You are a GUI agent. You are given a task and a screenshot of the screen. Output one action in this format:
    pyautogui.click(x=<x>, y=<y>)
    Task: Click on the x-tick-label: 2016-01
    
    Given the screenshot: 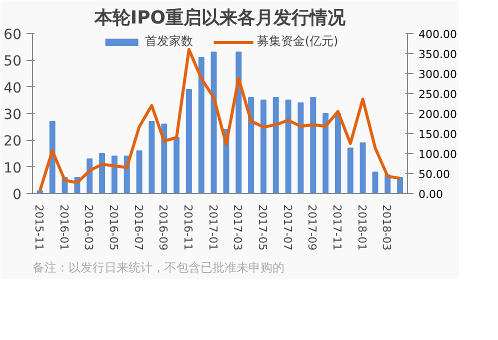 What is the action you would take?
    pyautogui.click(x=63, y=227)
    